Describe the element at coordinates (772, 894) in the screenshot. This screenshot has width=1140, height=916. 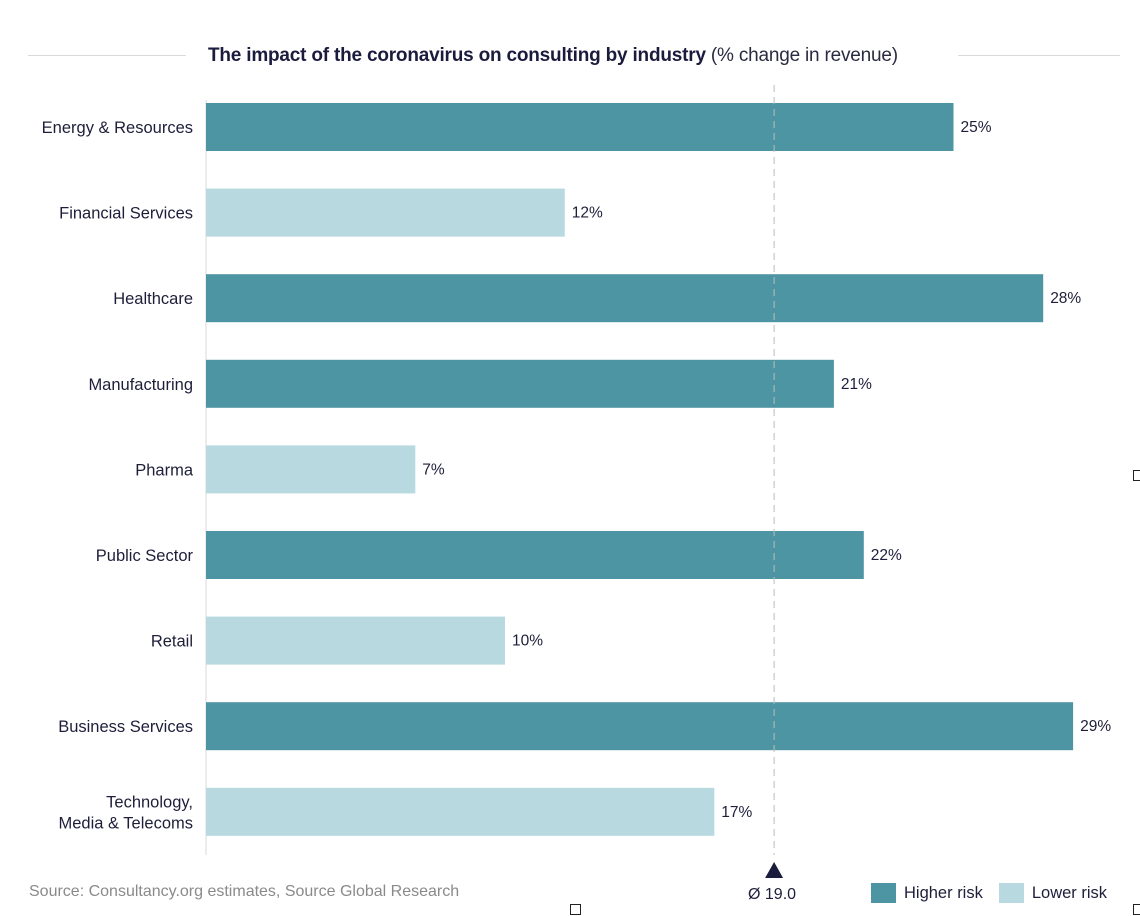
I see `mean-label: Ø 19.0` at that location.